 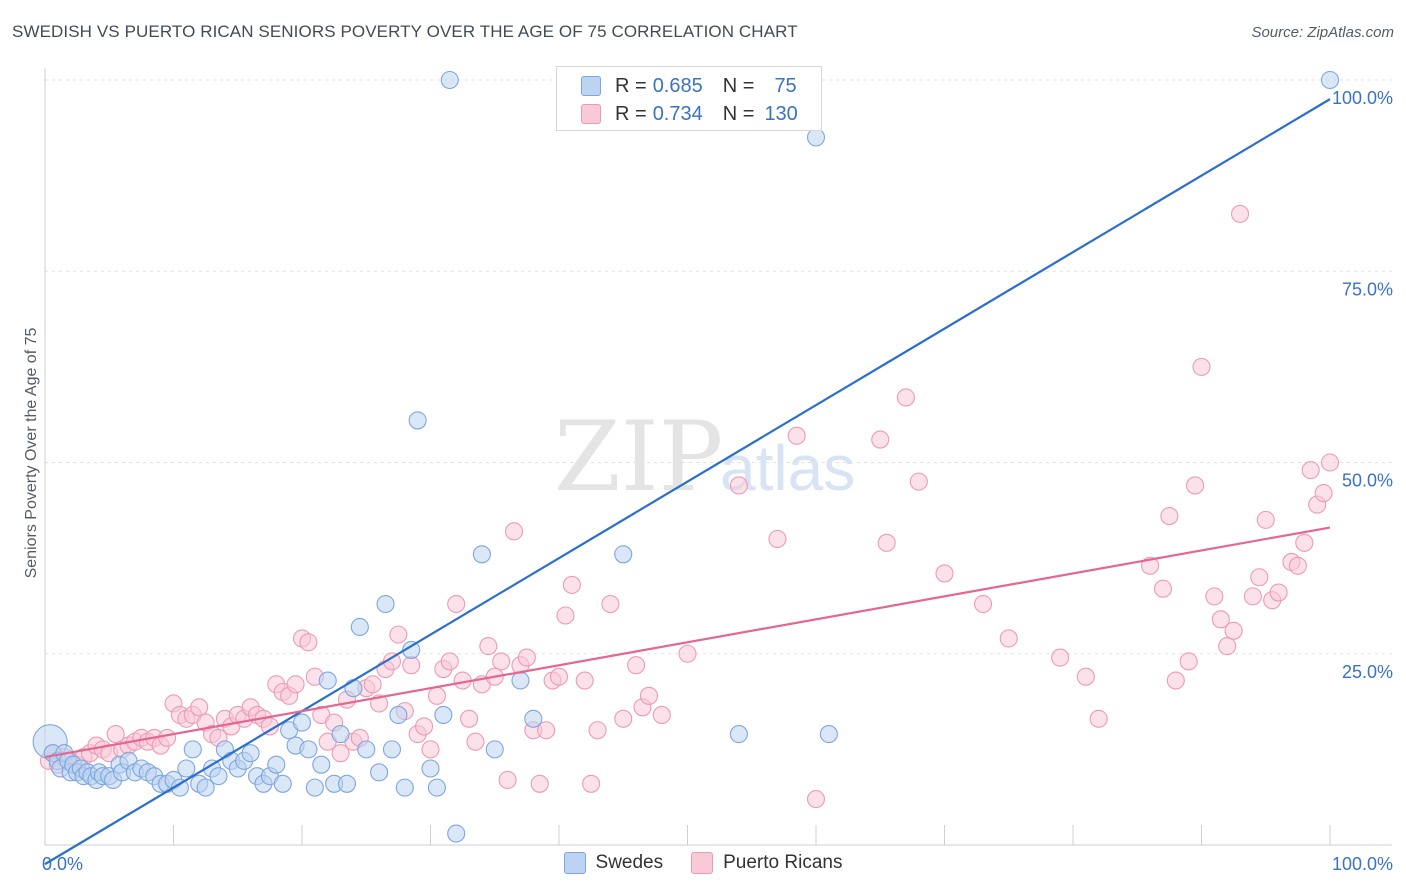 What do you see at coordinates (677, 113) in the screenshot?
I see `r-value: 0.734` at bounding box center [677, 113].